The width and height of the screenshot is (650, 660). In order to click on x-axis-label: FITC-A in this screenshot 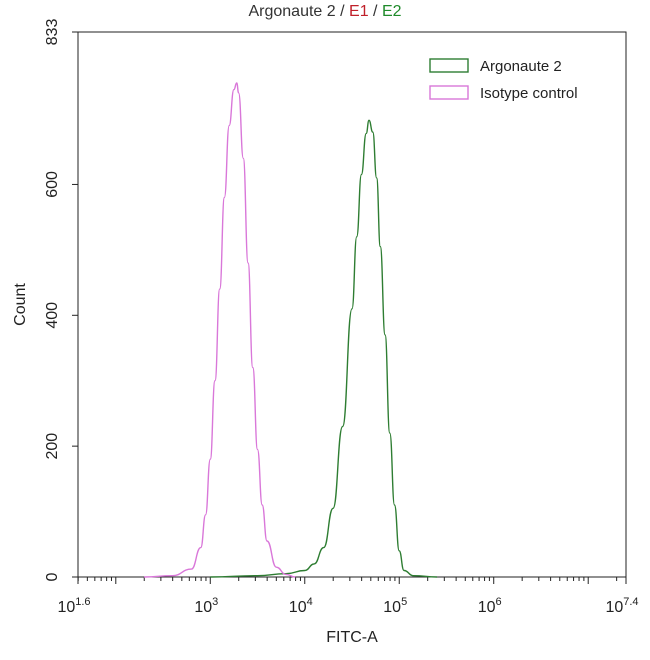, I will do `click(352, 637)`.